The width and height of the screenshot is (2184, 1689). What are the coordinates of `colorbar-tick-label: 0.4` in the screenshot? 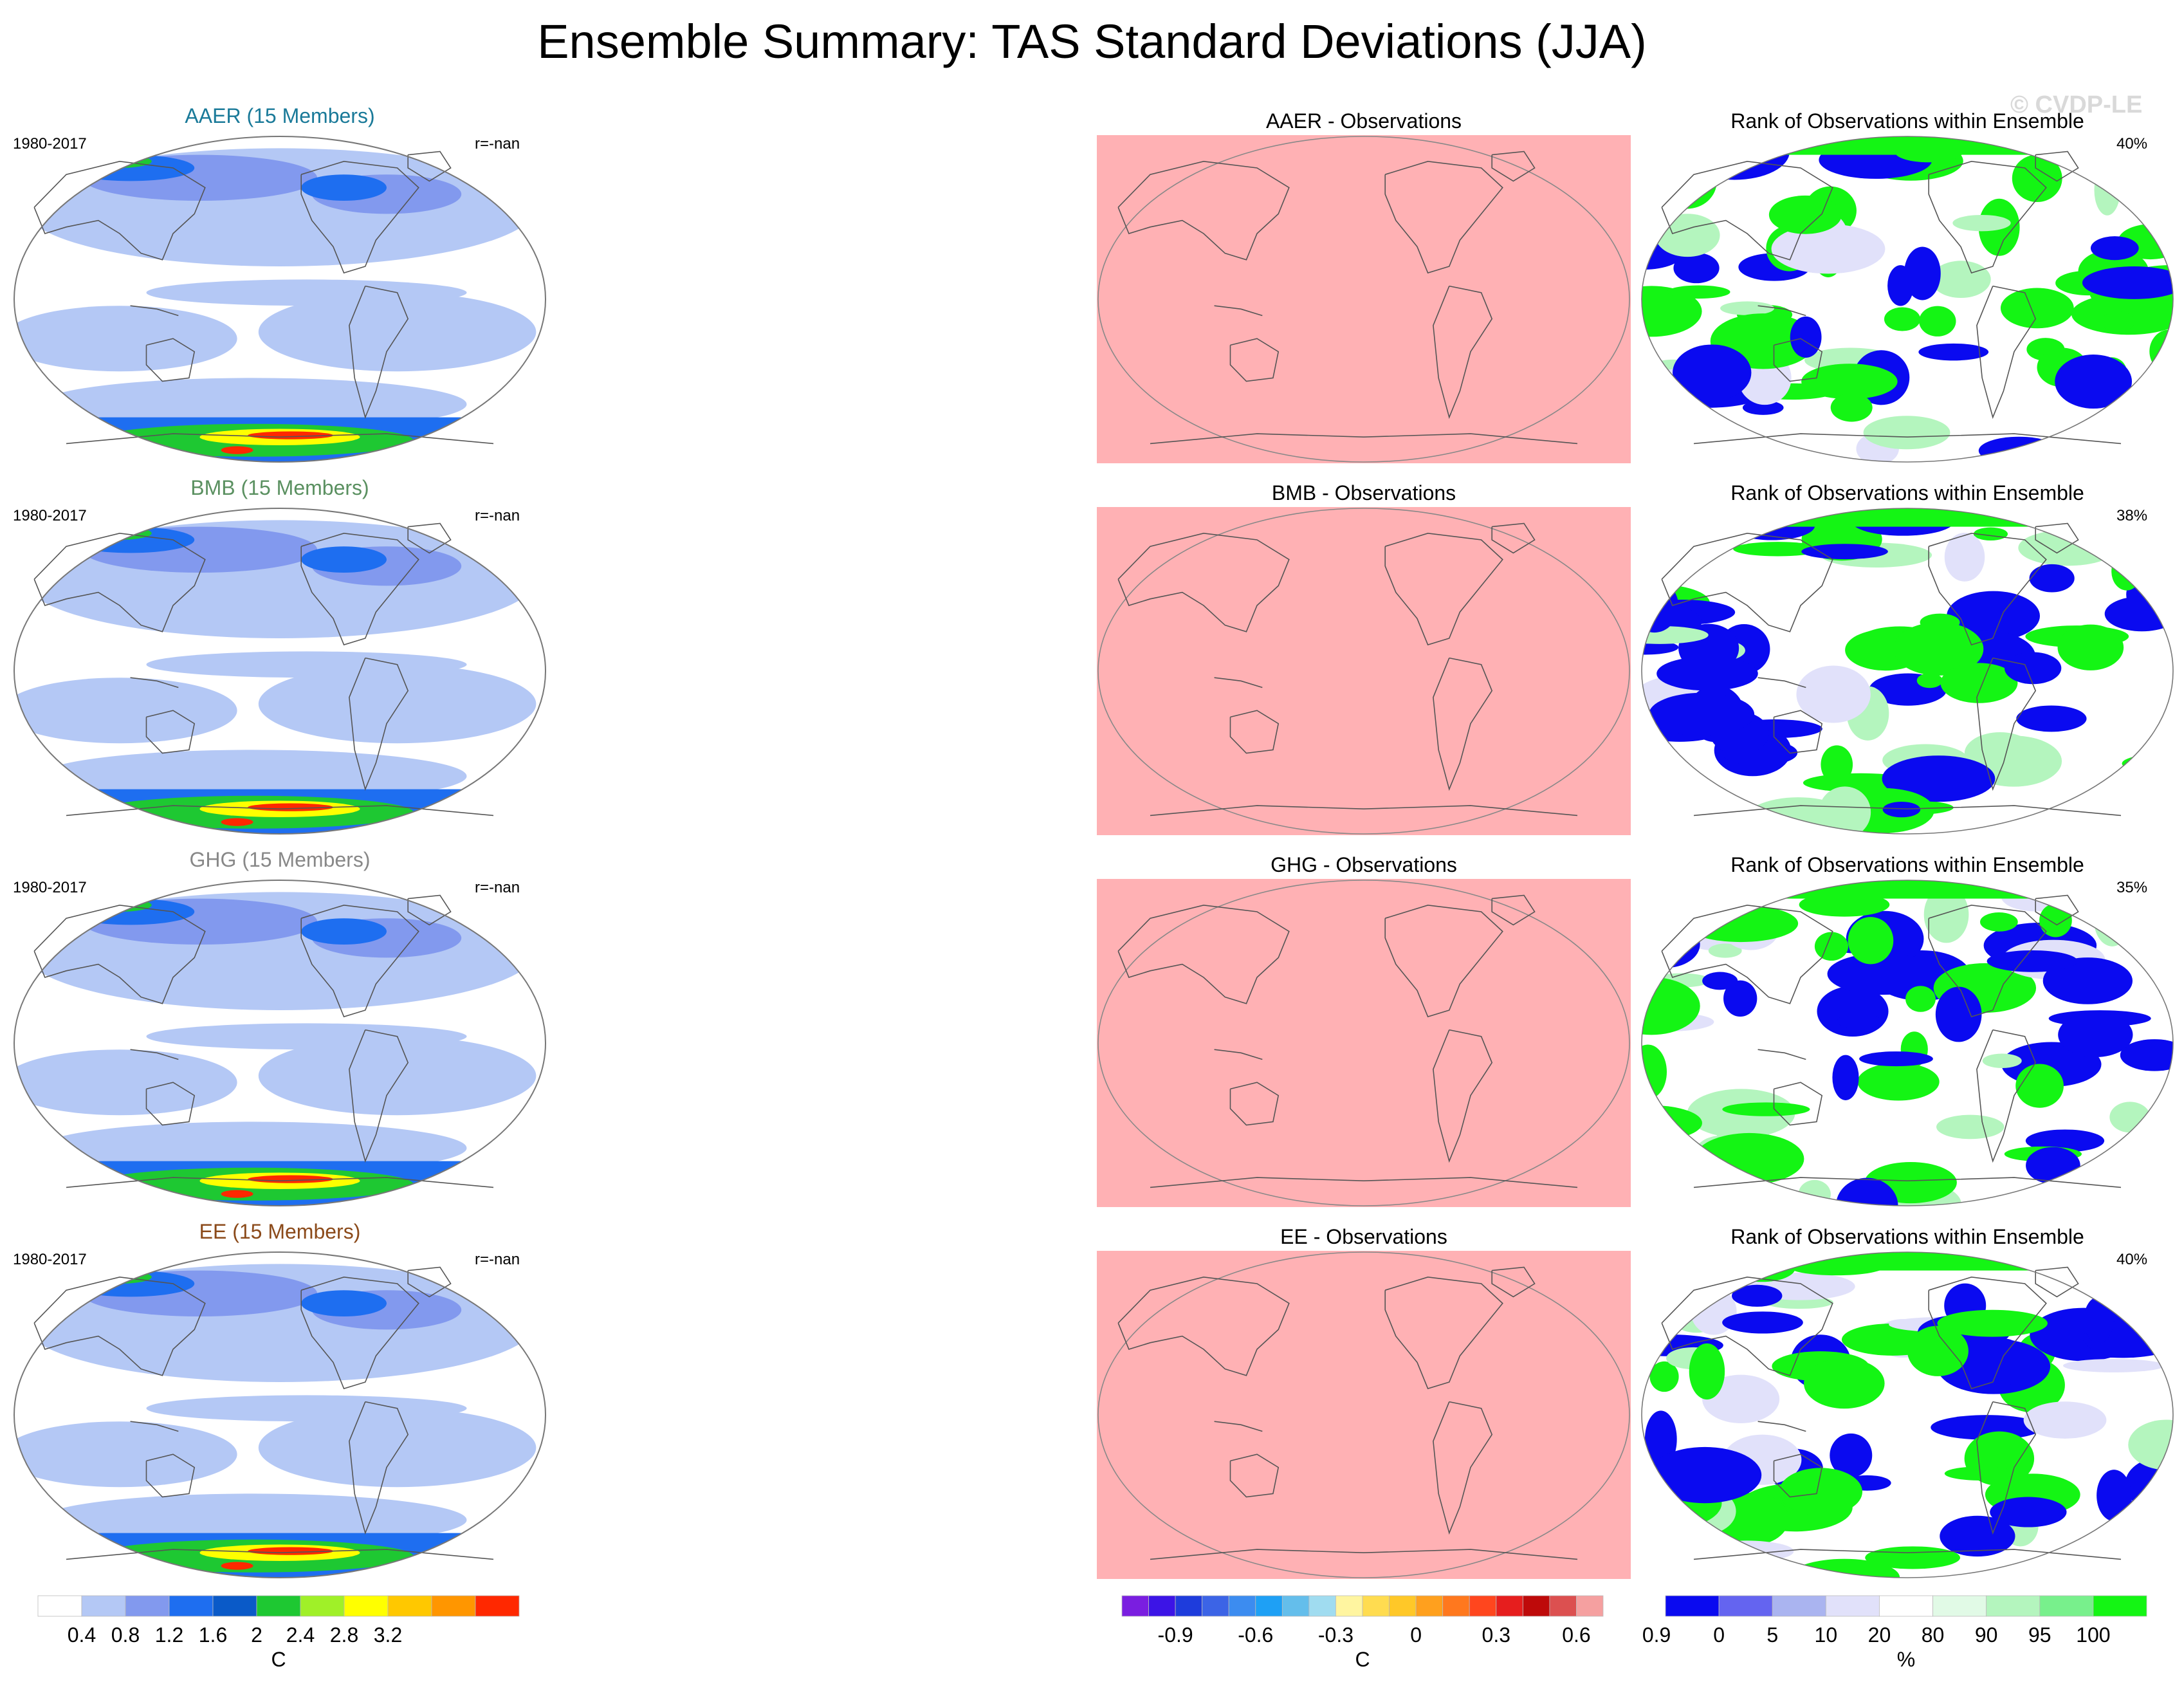 It's located at (82, 1635).